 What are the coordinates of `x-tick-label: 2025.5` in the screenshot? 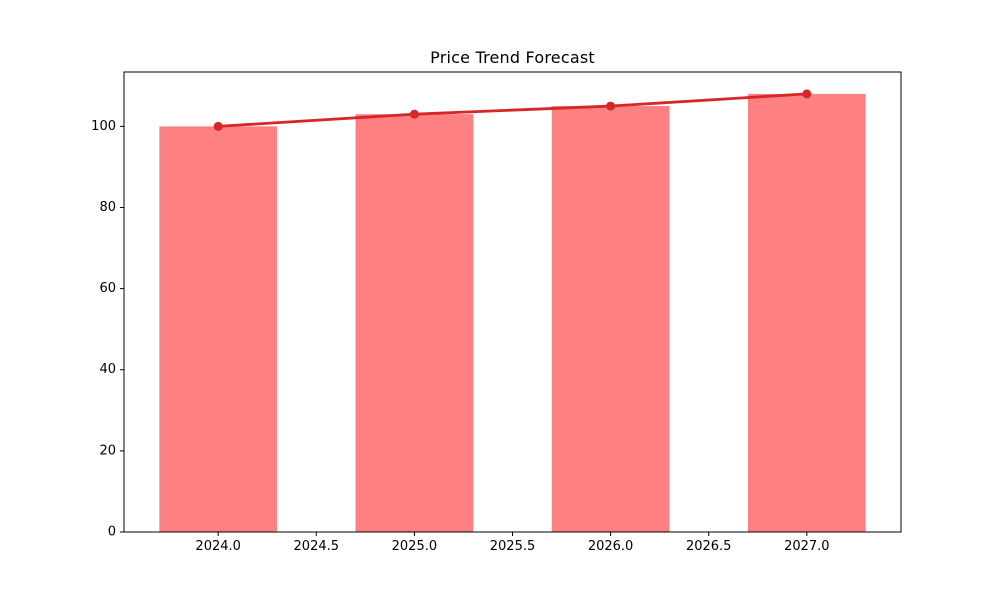 It's located at (513, 546).